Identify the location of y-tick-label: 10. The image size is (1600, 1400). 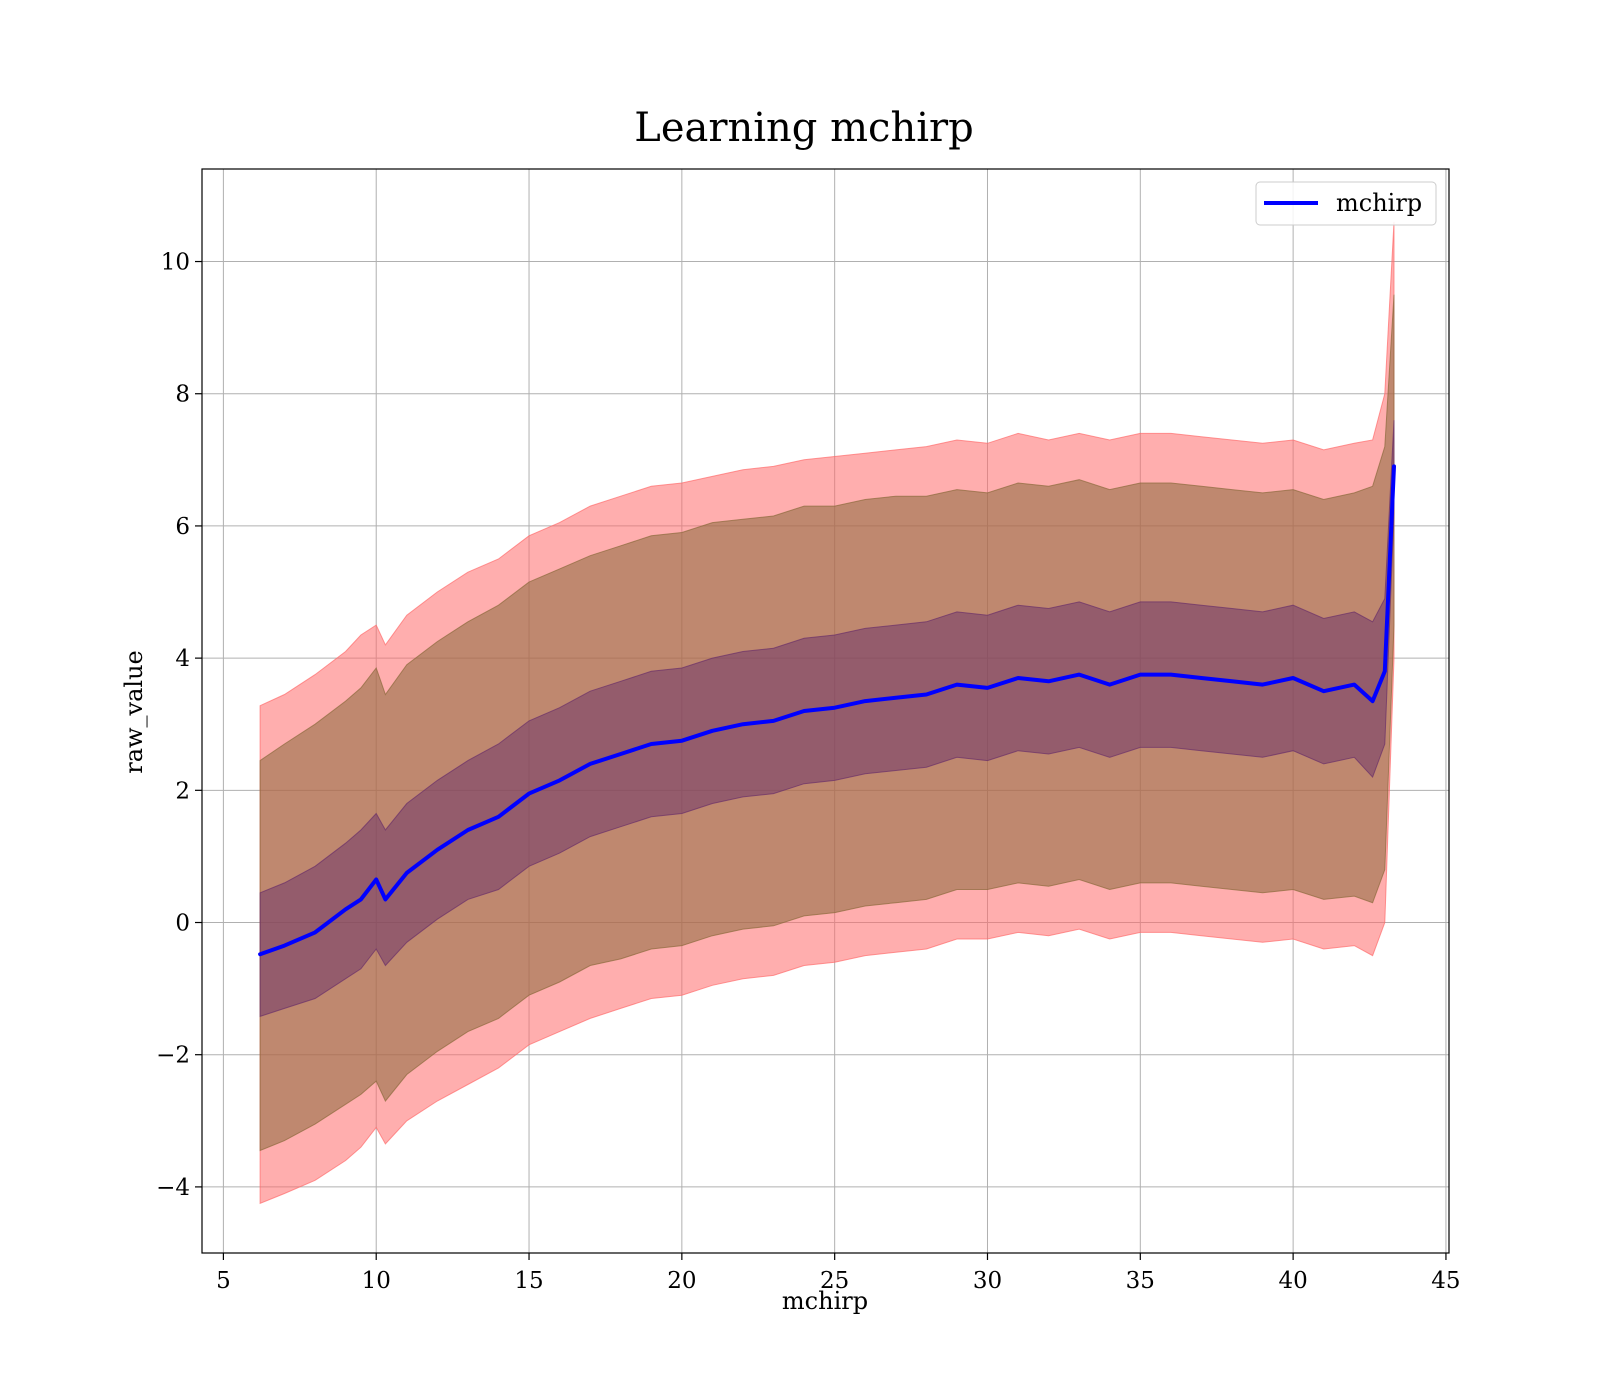
(175, 263).